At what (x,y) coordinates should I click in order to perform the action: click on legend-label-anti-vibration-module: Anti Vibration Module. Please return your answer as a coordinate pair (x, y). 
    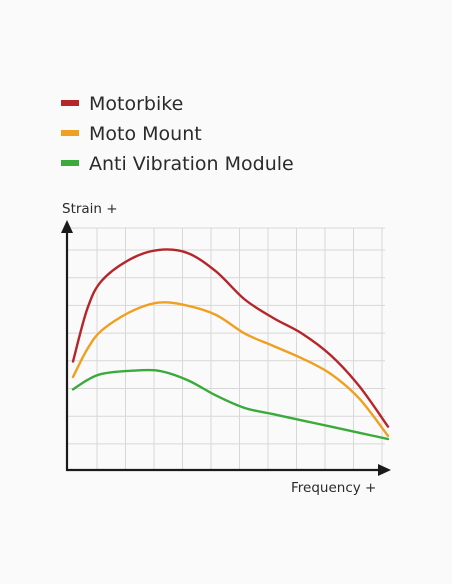
    Looking at the image, I should click on (191, 164).